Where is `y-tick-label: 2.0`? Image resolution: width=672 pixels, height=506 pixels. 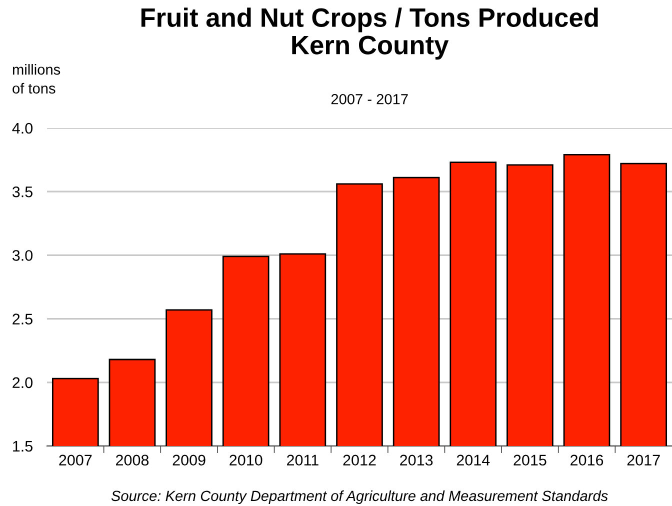
y-tick-label: 2.0 is located at coordinates (22, 382).